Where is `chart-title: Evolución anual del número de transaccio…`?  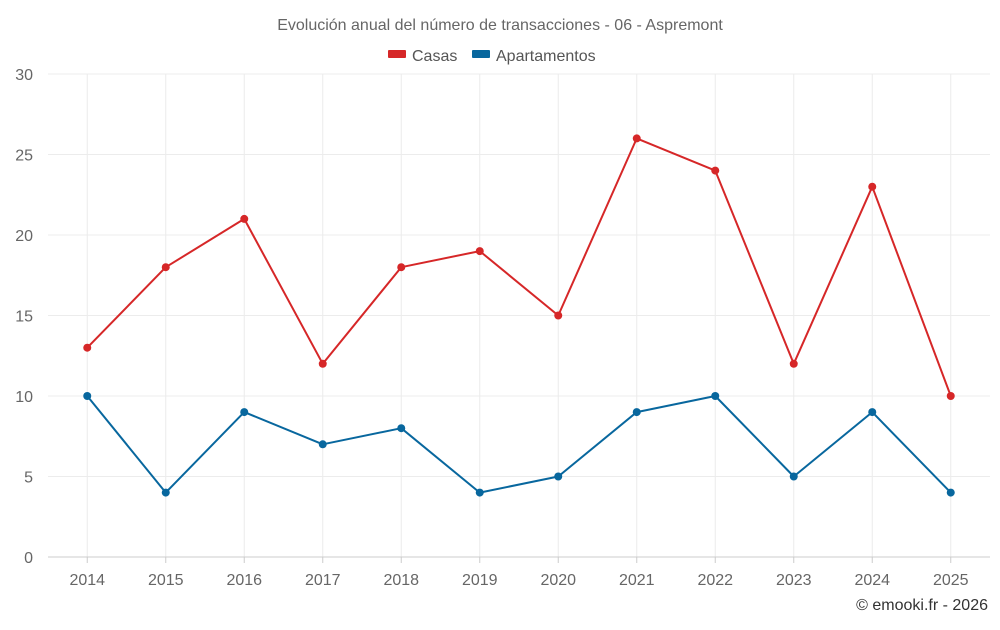 chart-title: Evolución anual del número de transaccio… is located at coordinates (500, 25).